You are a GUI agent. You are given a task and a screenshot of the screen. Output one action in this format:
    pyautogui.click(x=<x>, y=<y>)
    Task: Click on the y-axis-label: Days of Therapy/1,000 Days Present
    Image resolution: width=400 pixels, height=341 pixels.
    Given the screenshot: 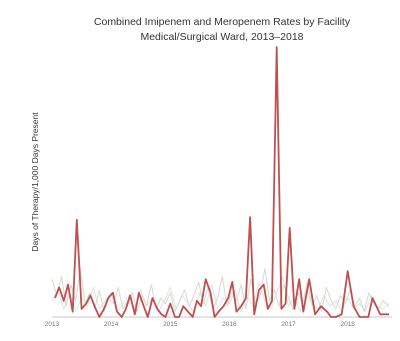 What is the action you would take?
    pyautogui.click(x=35, y=182)
    